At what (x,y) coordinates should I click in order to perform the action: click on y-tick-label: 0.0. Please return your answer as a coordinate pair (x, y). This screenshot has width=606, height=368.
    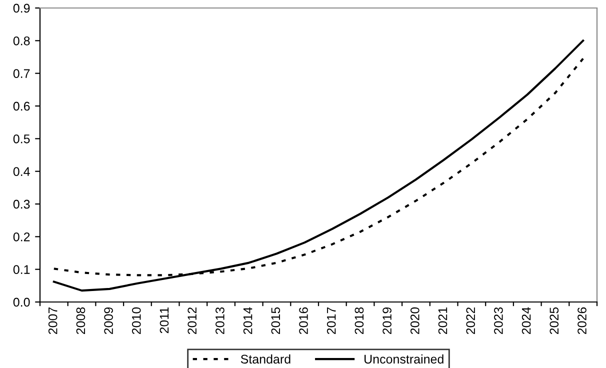
    Looking at the image, I should click on (21, 302).